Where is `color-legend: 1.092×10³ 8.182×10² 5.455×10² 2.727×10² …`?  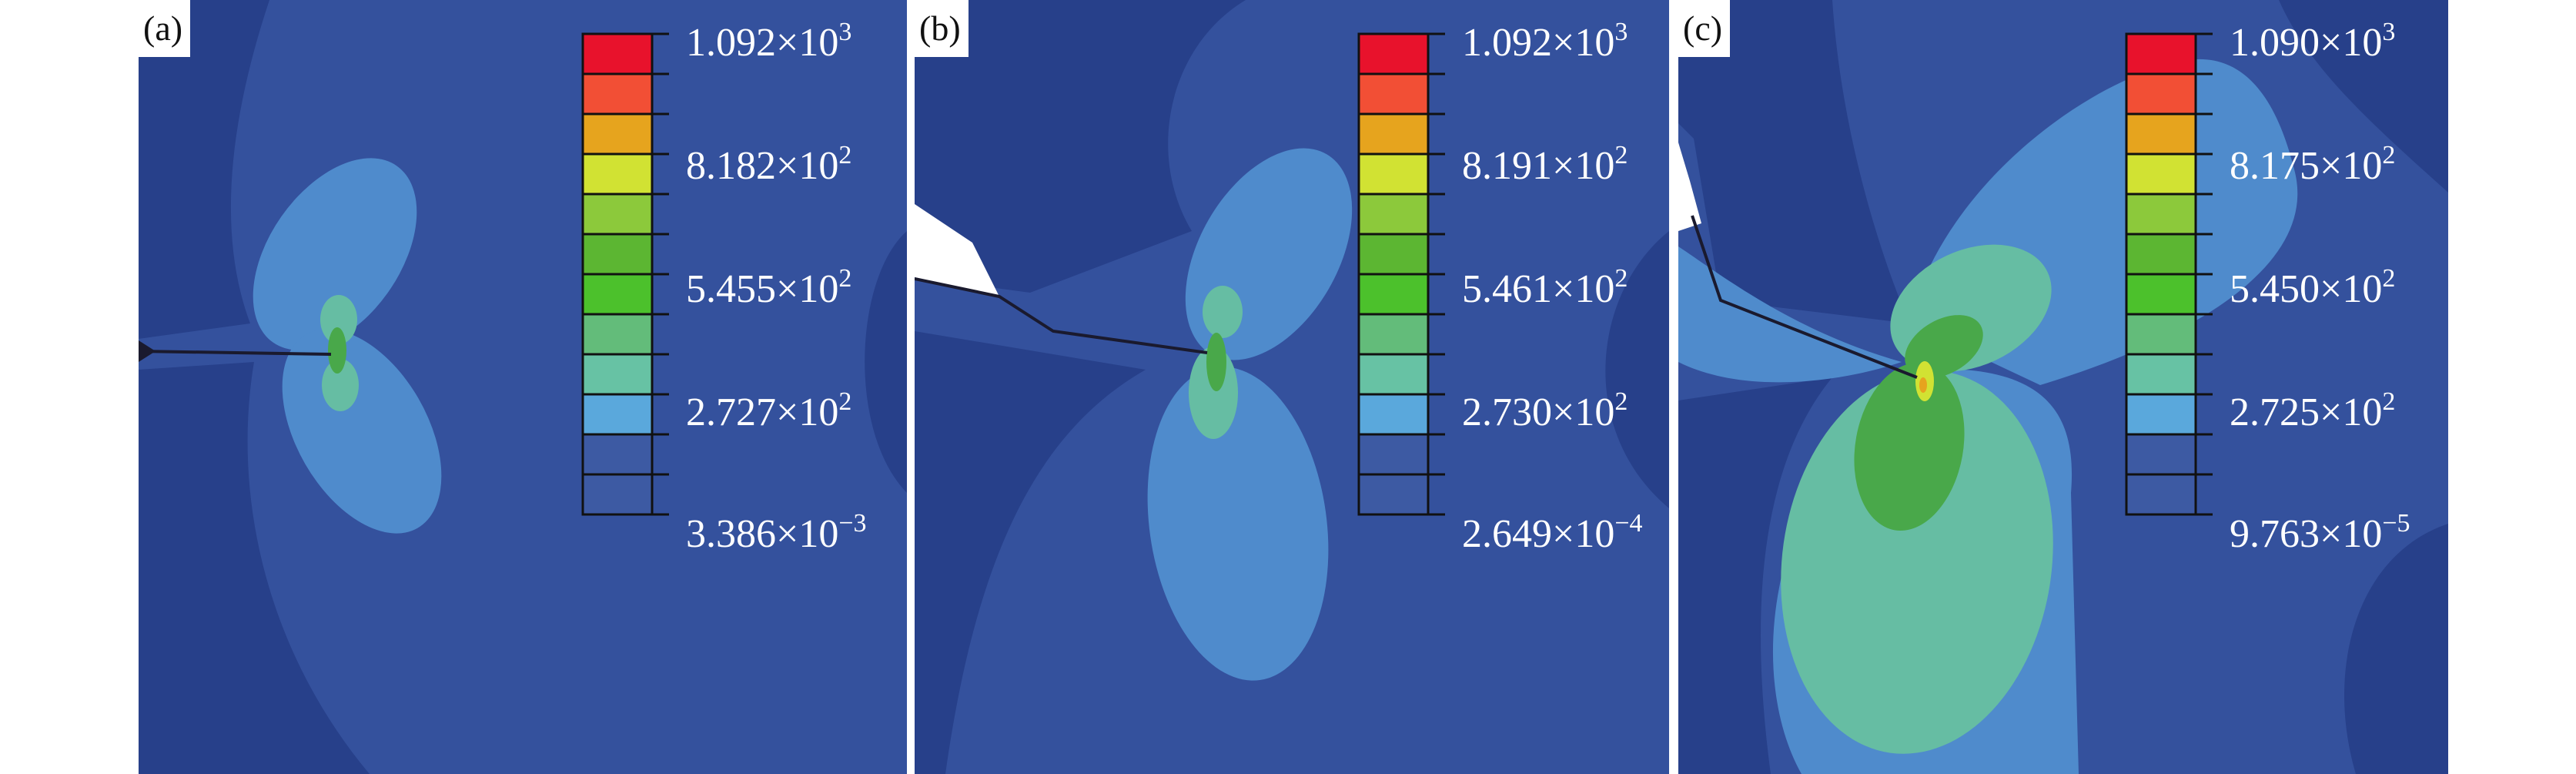 color-legend: 1.092×10³ 8.182×10² 5.455×10² 2.727×10² … is located at coordinates (743, 387).